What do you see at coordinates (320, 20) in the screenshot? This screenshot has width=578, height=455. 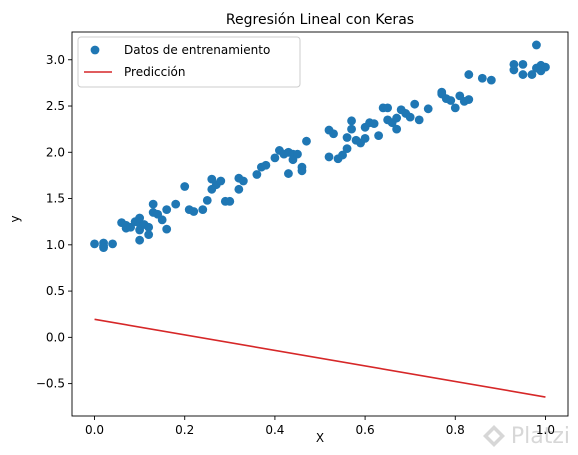 I see `chart-title: Regresión Lineal con Keras` at bounding box center [320, 20].